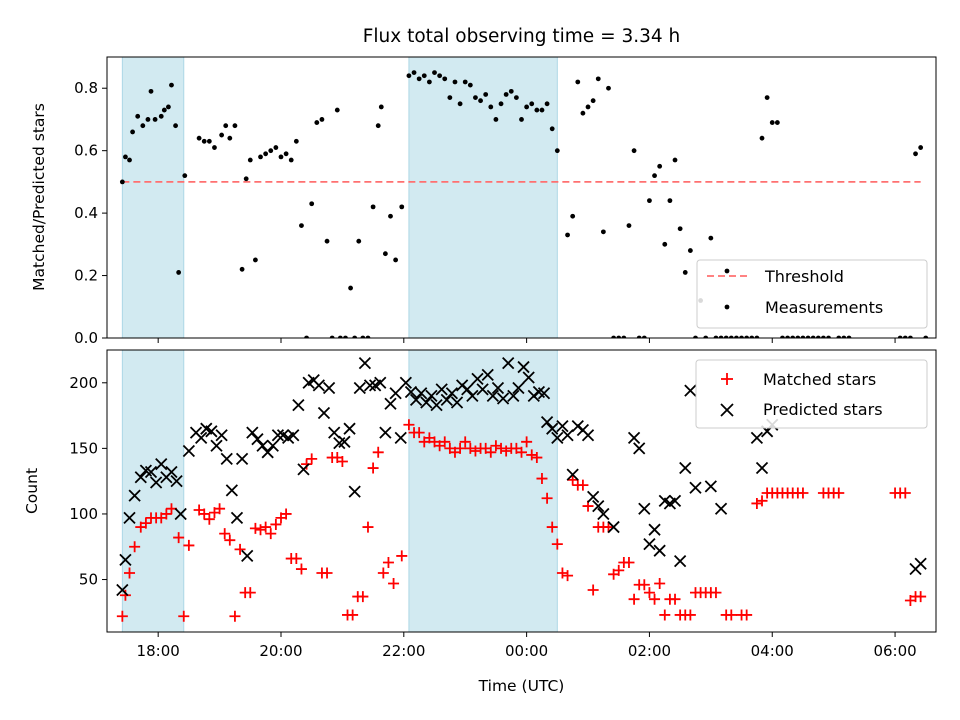  I want to click on y-tick-label: 200, so click(83, 383).